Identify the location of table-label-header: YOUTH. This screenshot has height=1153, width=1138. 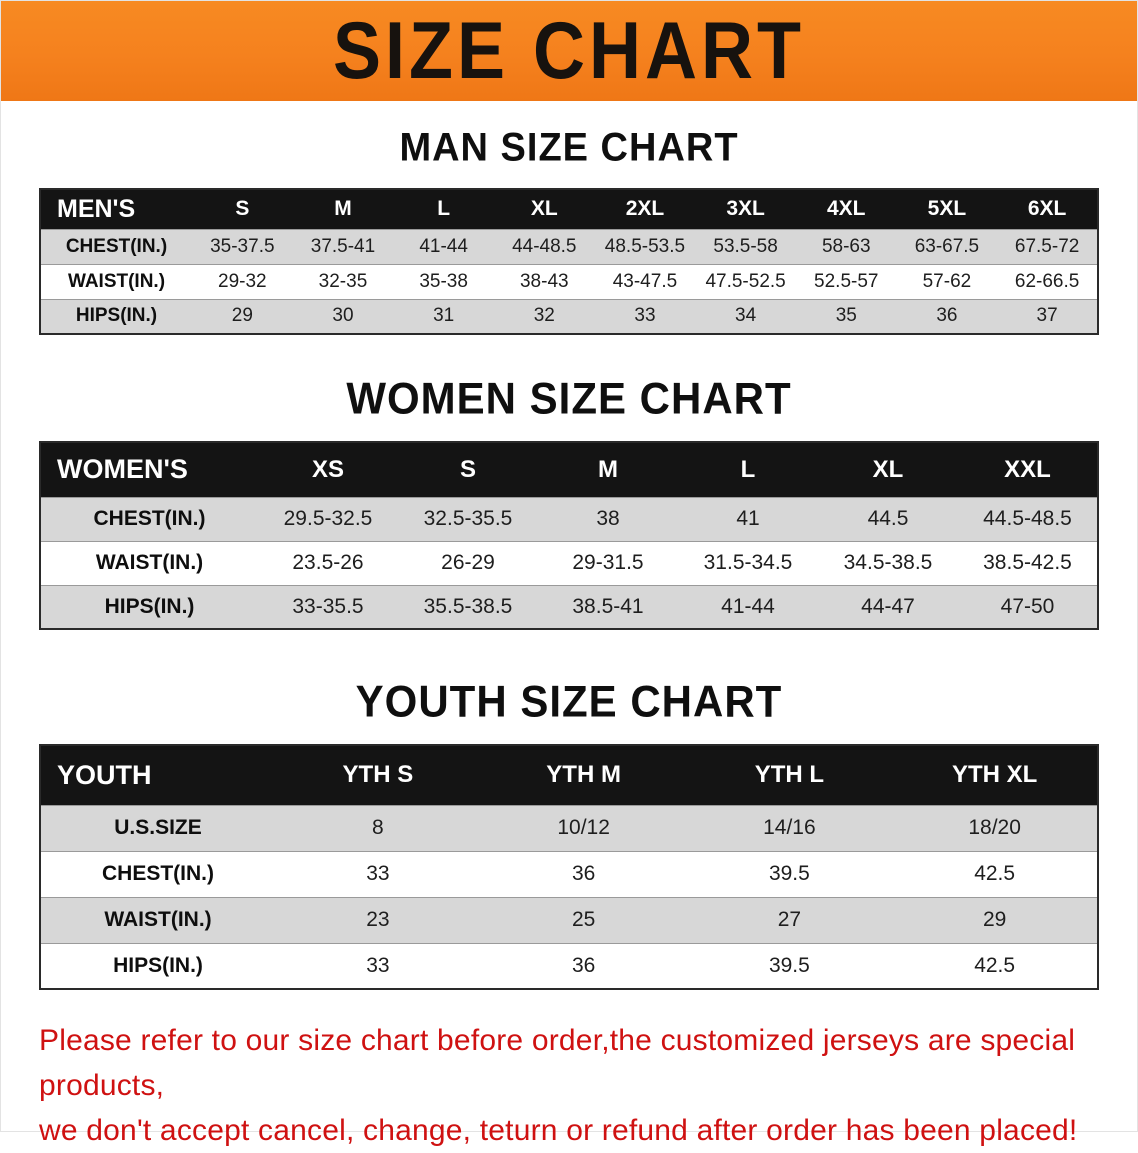
(104, 774).